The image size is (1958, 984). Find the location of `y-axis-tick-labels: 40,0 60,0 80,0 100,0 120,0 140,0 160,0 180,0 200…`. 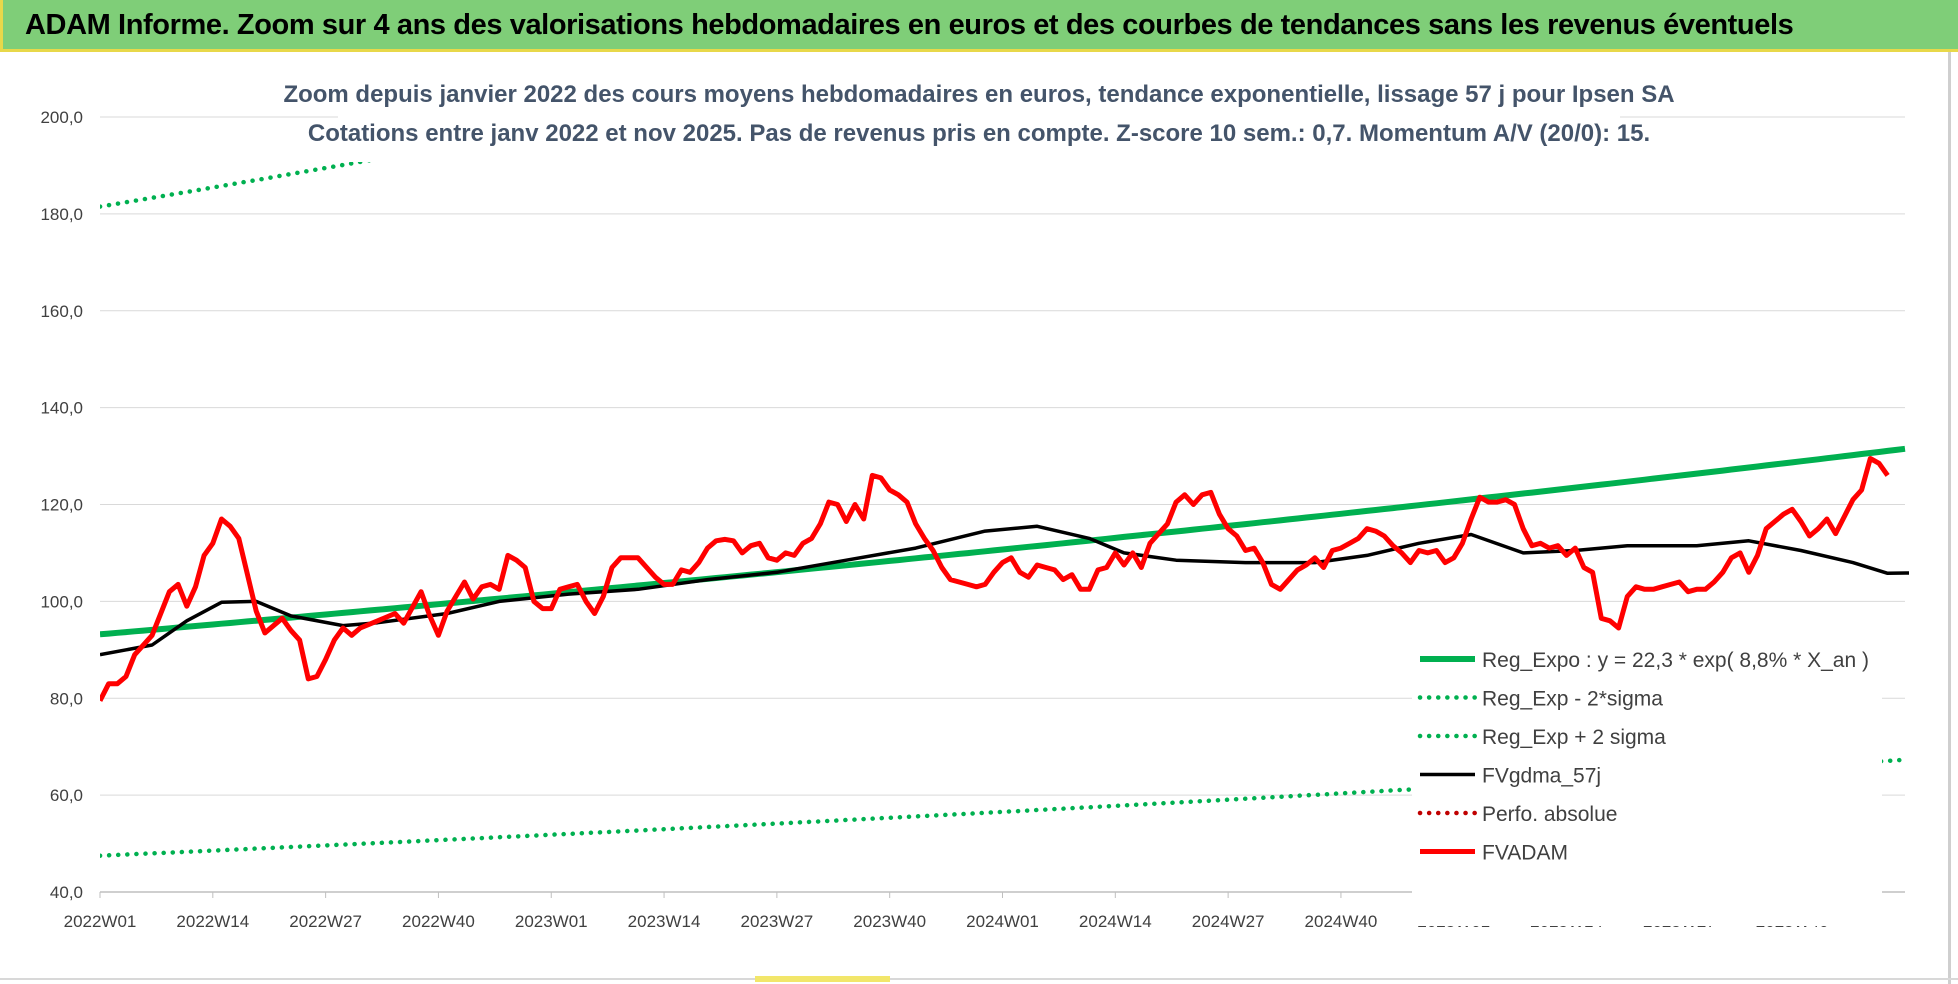

y-axis-tick-labels: 40,0 60,0 80,0 100,0 120,0 140,0 160,0 180,0 200… is located at coordinates (61, 505).